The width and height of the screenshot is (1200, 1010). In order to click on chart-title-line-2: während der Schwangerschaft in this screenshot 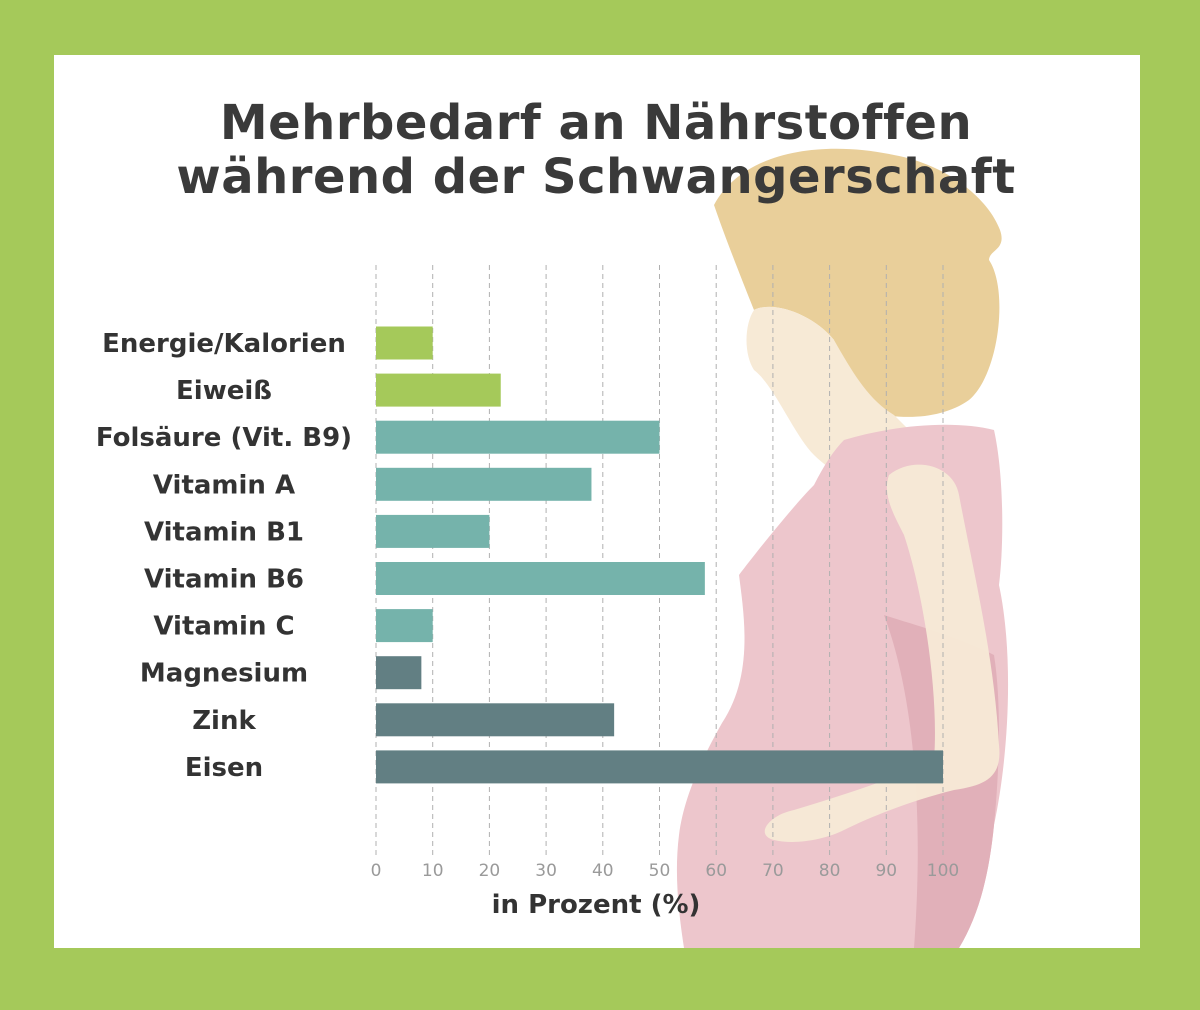, I will do `click(595, 177)`.